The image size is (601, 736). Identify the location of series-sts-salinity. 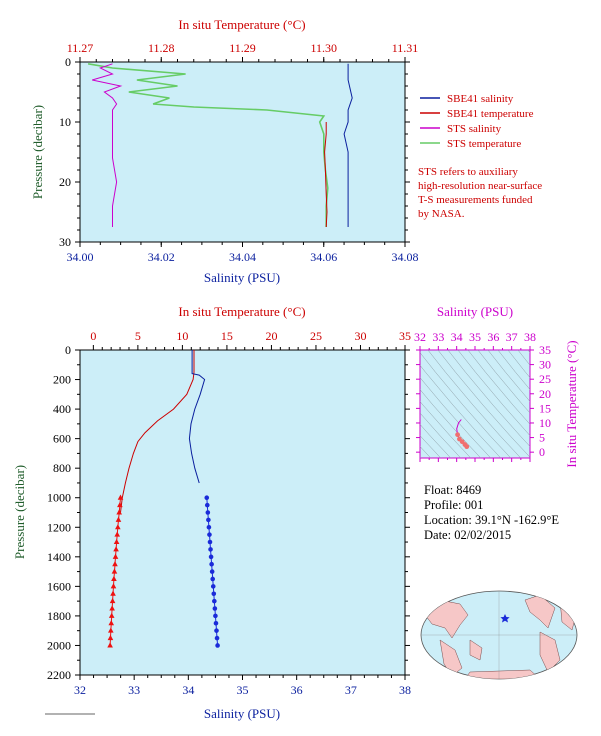
(107, 145).